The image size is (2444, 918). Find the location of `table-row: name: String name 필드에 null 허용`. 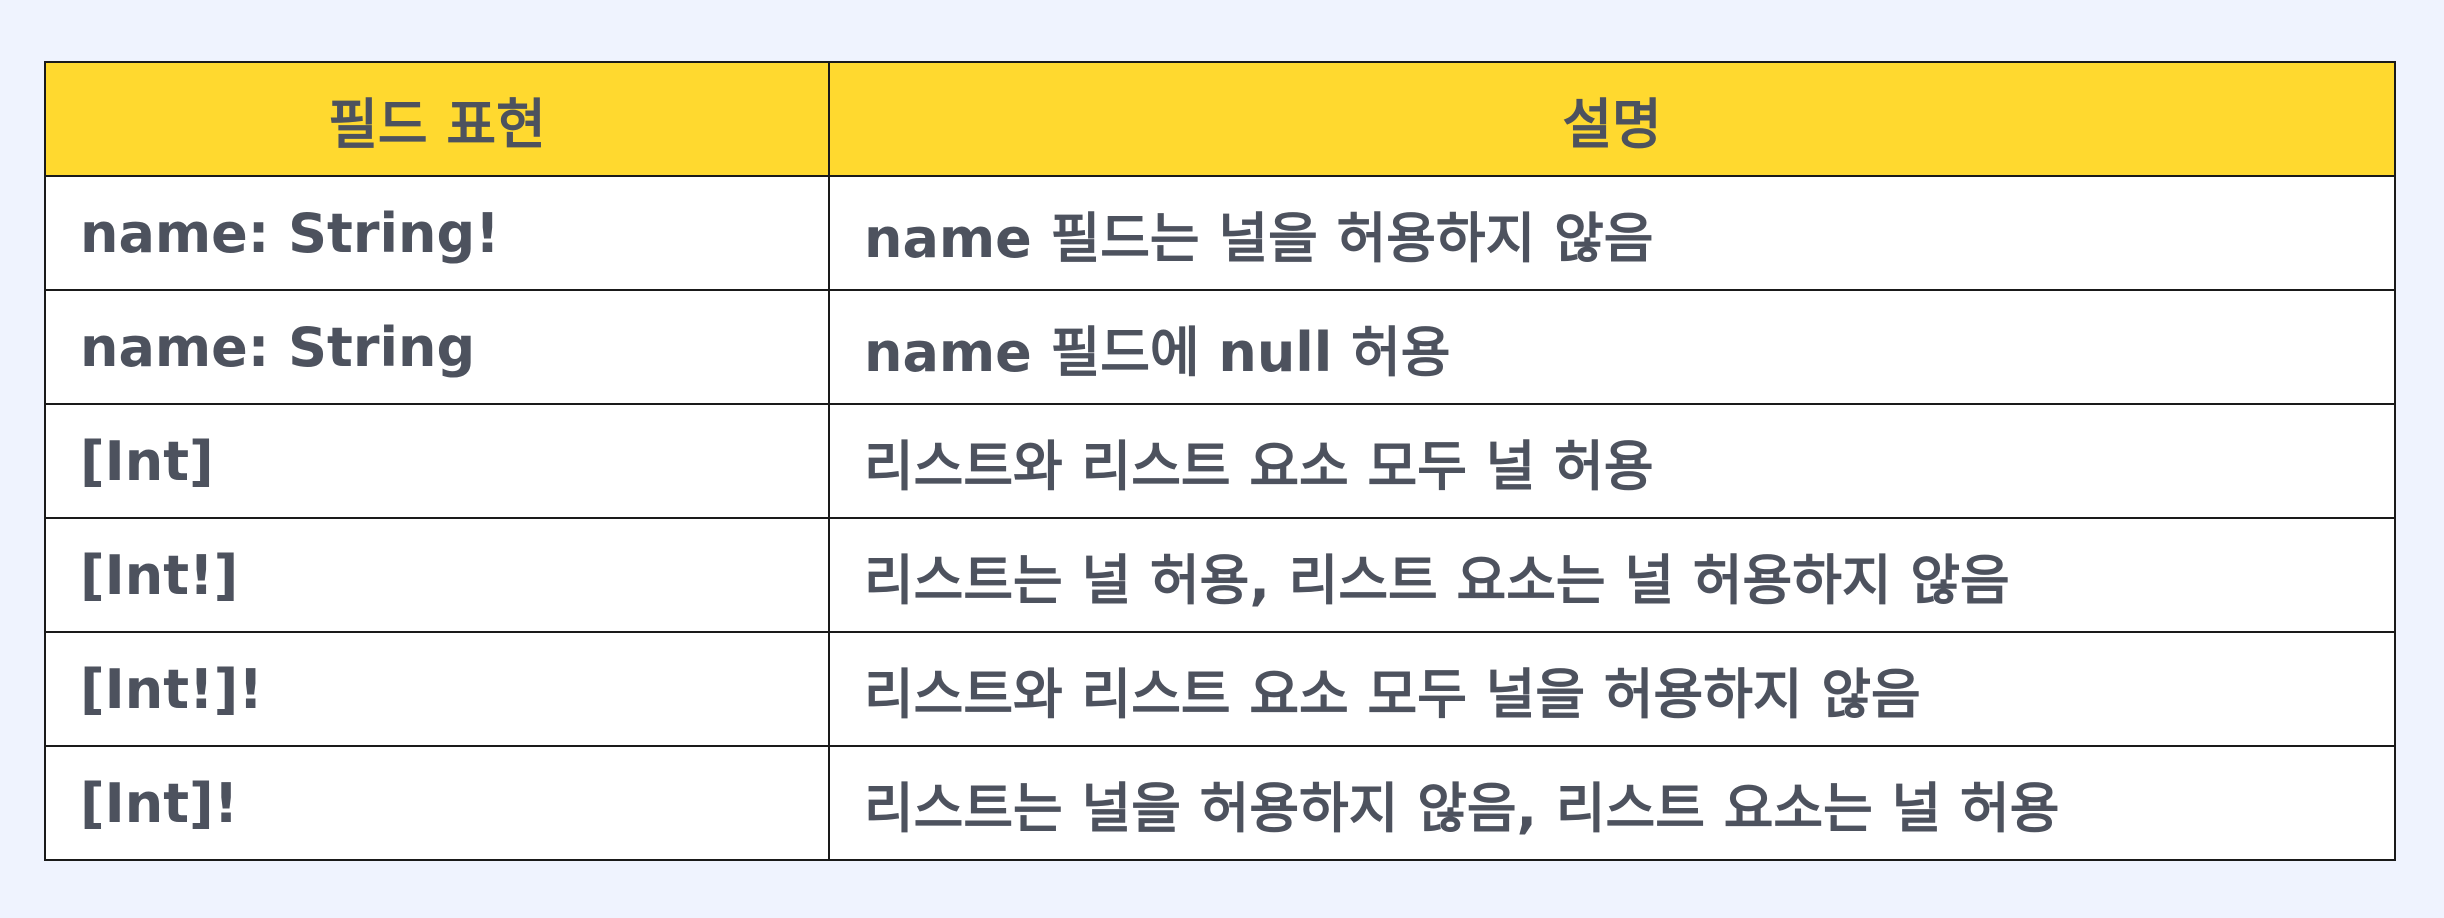

table-row: name: String name 필드에 null 허용 is located at coordinates (1220, 347).